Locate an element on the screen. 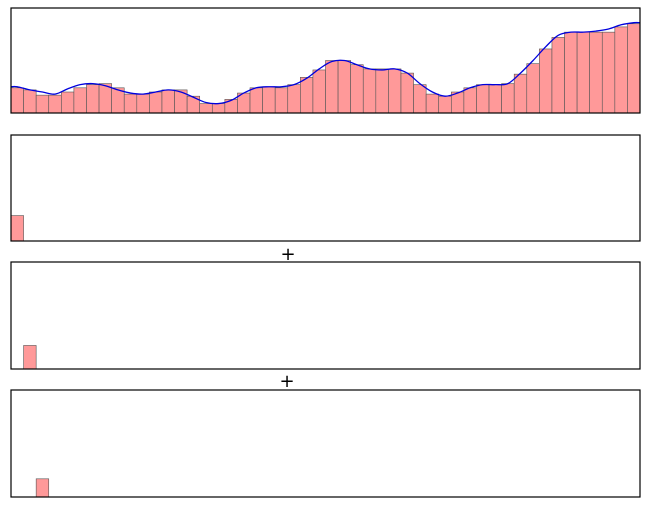  plus-operator-1: + is located at coordinates (287, 254).